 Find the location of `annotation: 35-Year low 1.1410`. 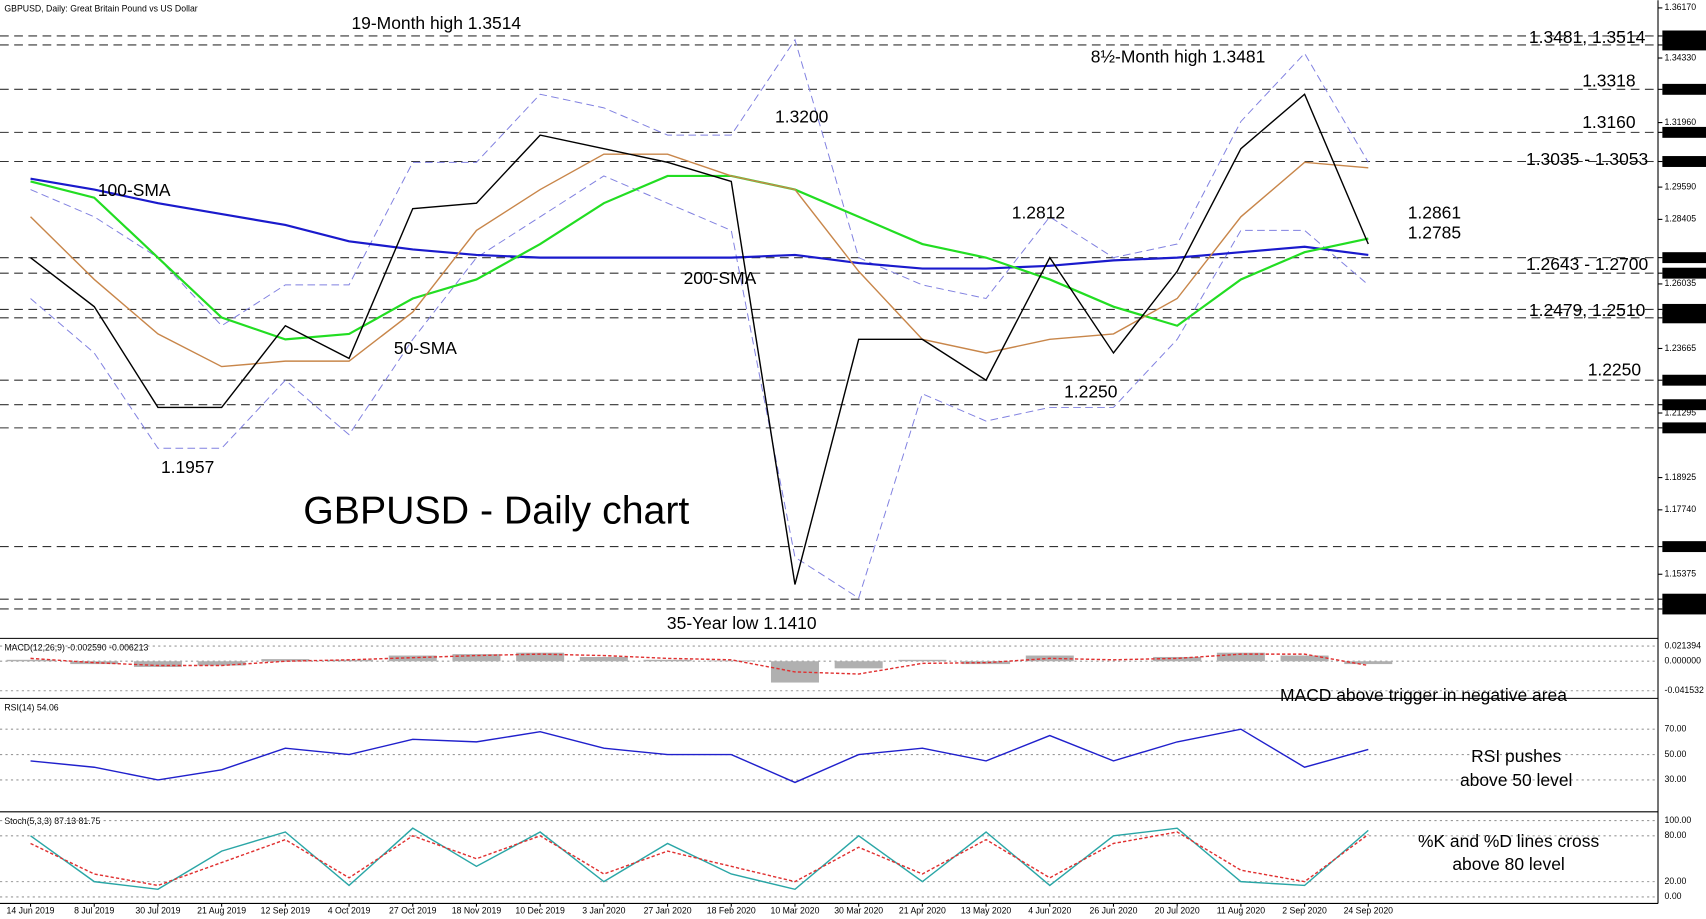

annotation: 35-Year low 1.1410 is located at coordinates (742, 623).